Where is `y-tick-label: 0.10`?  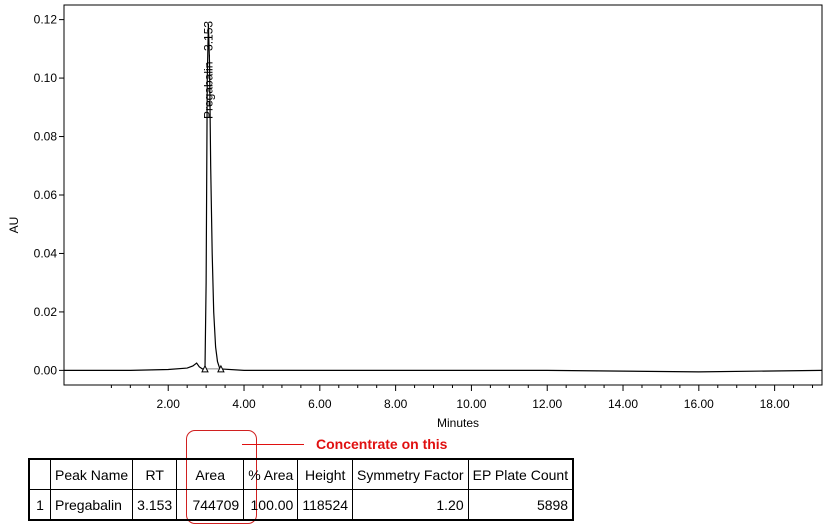
y-tick-label: 0.10 is located at coordinates (46, 78).